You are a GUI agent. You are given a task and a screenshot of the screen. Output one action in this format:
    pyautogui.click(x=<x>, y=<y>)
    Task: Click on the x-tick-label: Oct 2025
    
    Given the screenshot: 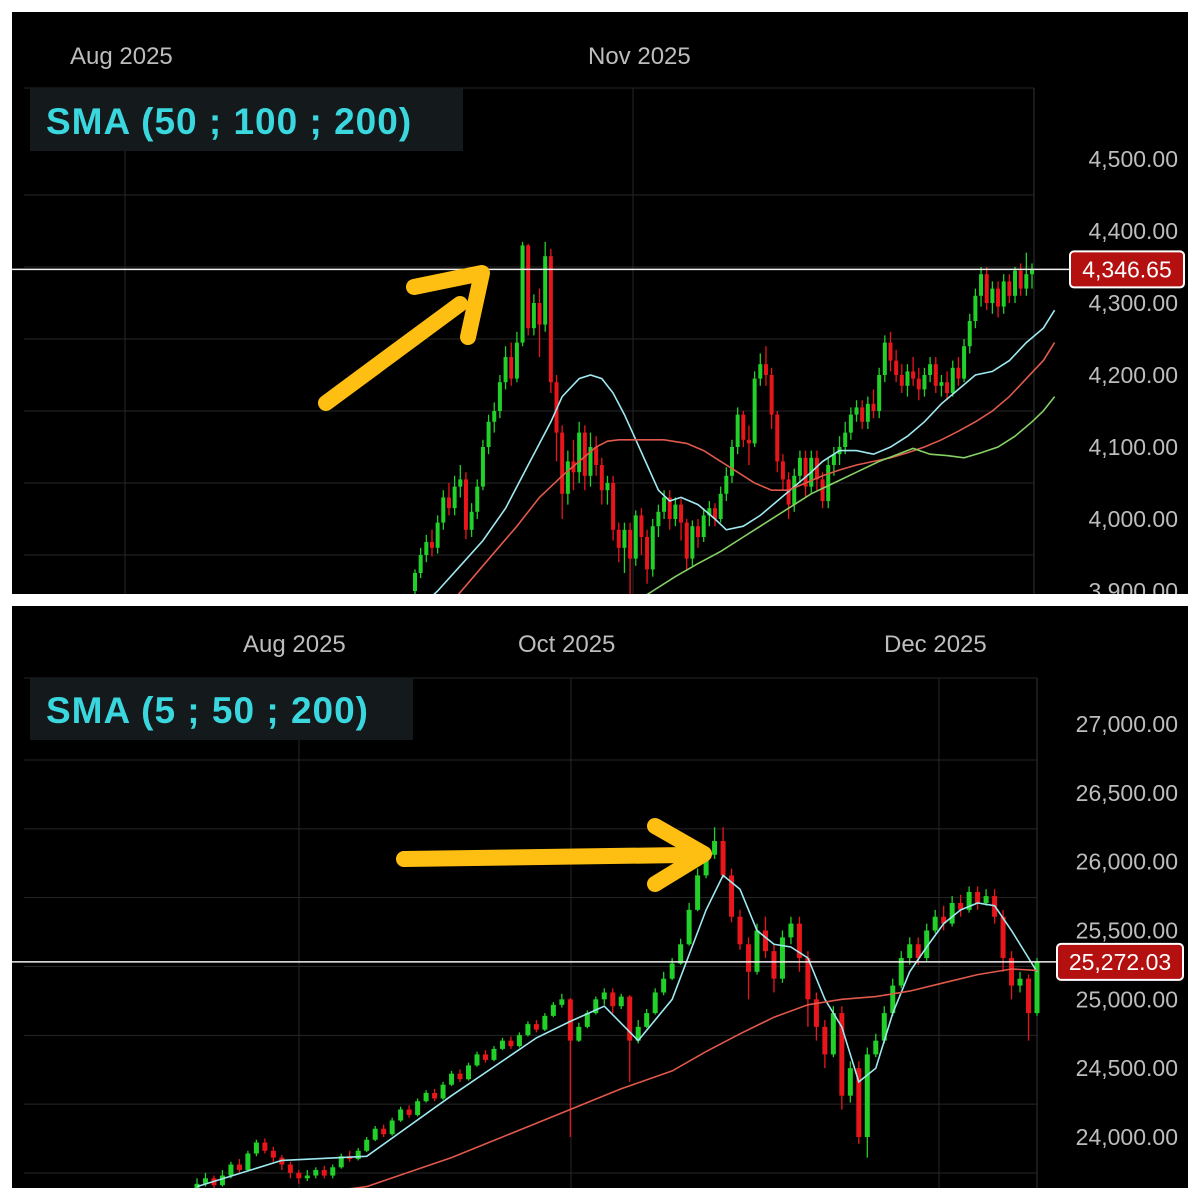 What is the action you would take?
    pyautogui.click(x=566, y=644)
    